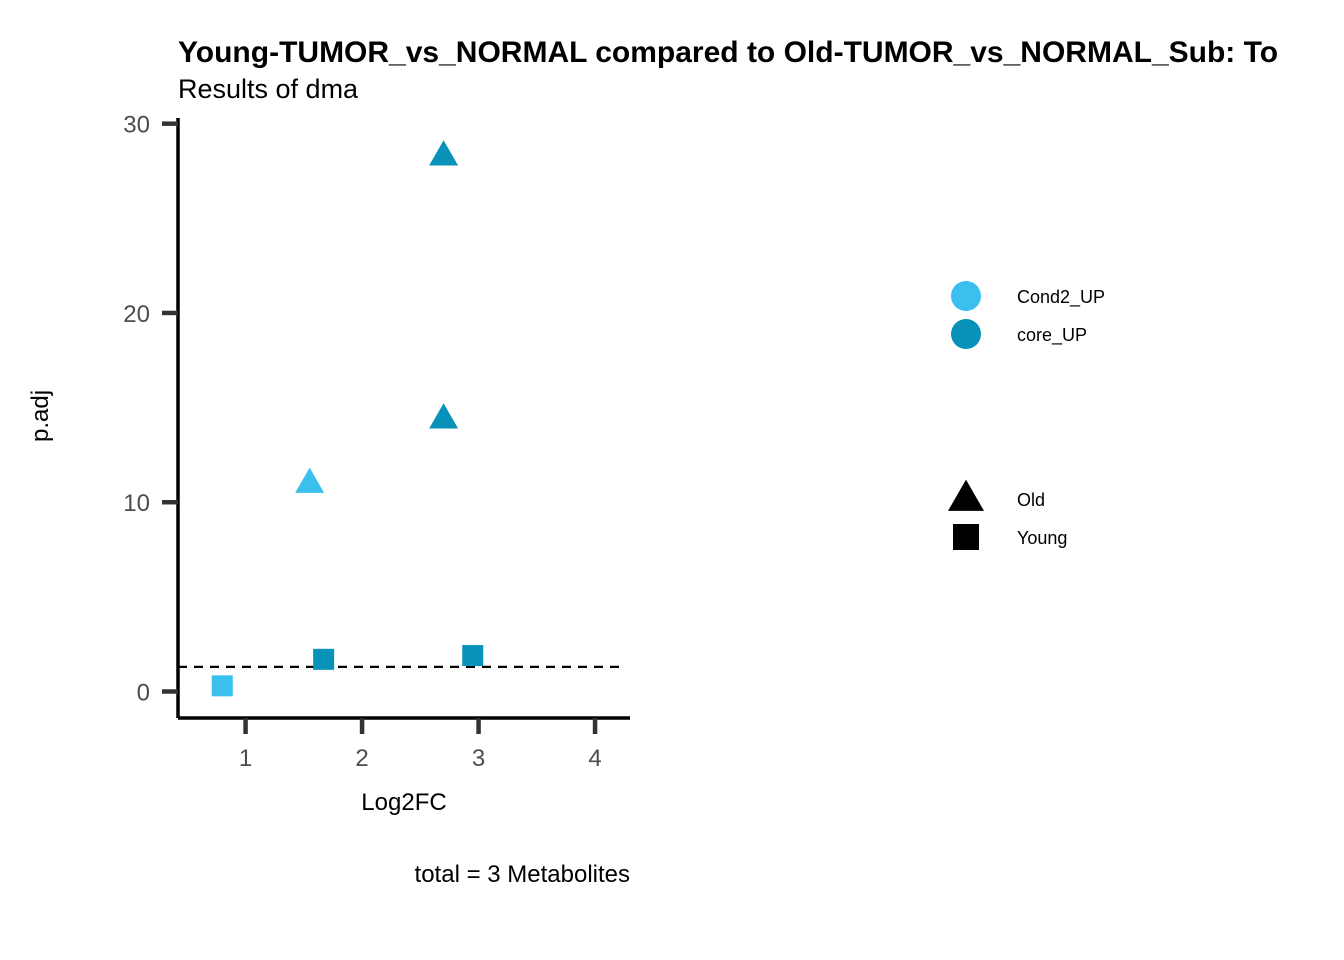  Describe the element at coordinates (245, 758) in the screenshot. I see `x-tick-label: 1` at that location.